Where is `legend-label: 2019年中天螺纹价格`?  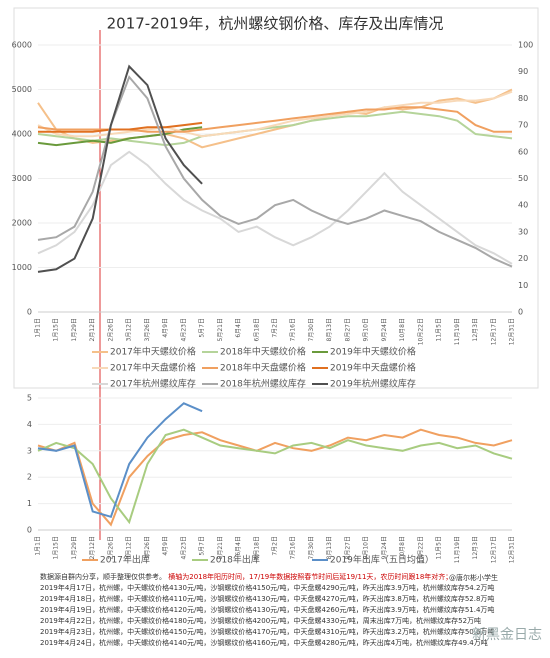
legend-label: 2019年中天螺纹价格 is located at coordinates (373, 352).